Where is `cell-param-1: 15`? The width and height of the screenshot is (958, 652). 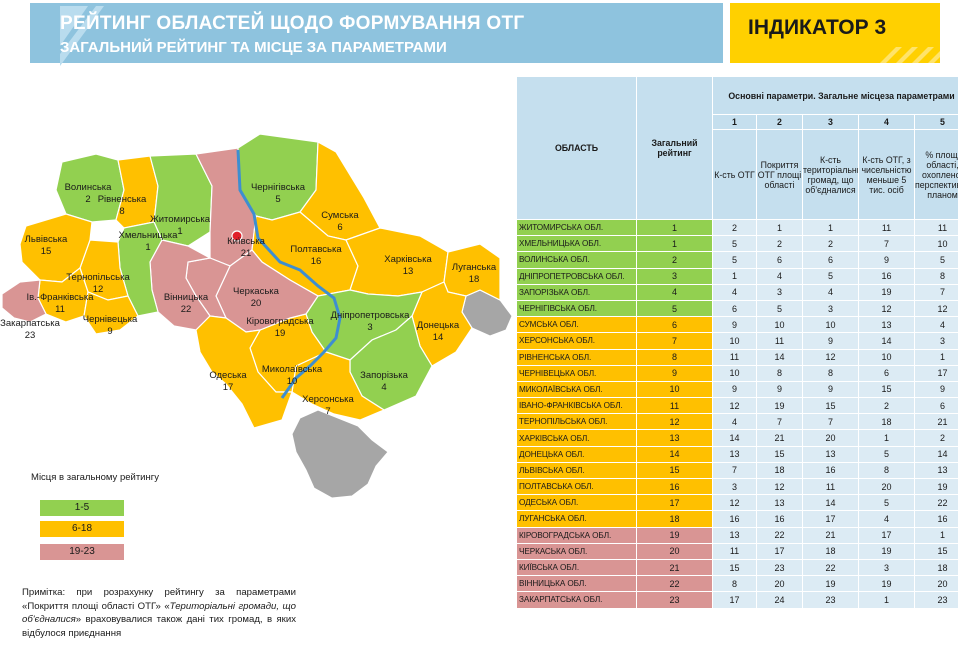 cell-param-1: 15 is located at coordinates (734, 567).